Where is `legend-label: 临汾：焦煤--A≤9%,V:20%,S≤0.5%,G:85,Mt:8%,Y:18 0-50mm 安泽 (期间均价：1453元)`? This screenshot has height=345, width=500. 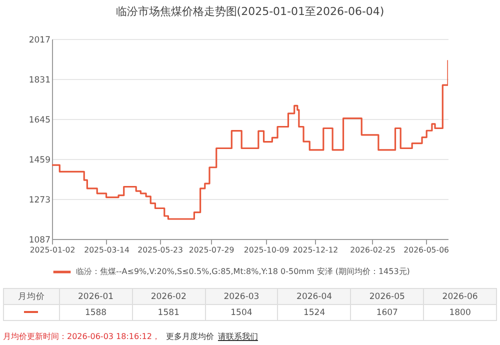
legend-label: 临汾：焦煤--A≤9%,V:20%,S≤0.5%,G:85,Mt:8%,Y:18 0-50mm 安泽 (期间均价：1453元) is located at coordinates (243, 271).